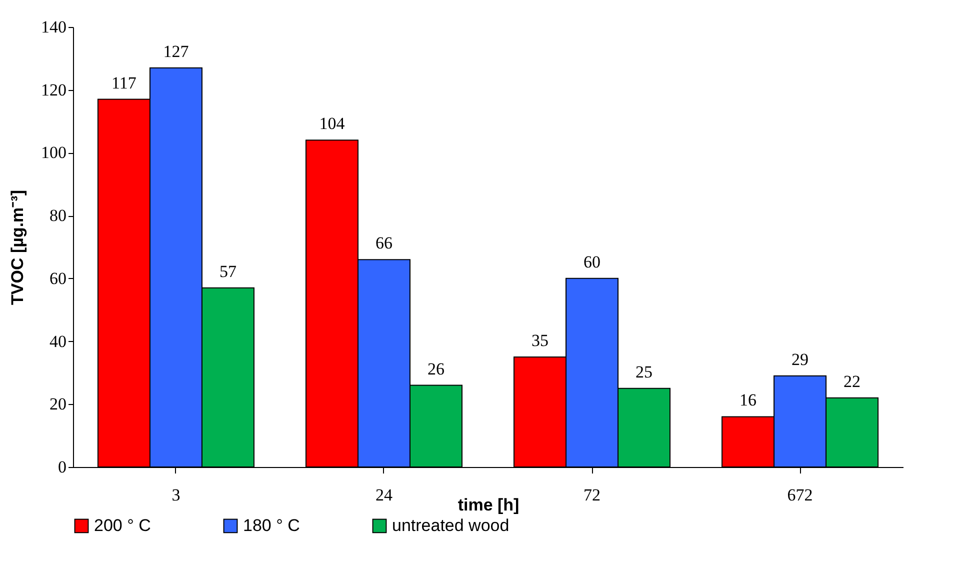 The width and height of the screenshot is (968, 574). Describe the element at coordinates (451, 525) in the screenshot. I see `legend-label: untreated wood` at that location.